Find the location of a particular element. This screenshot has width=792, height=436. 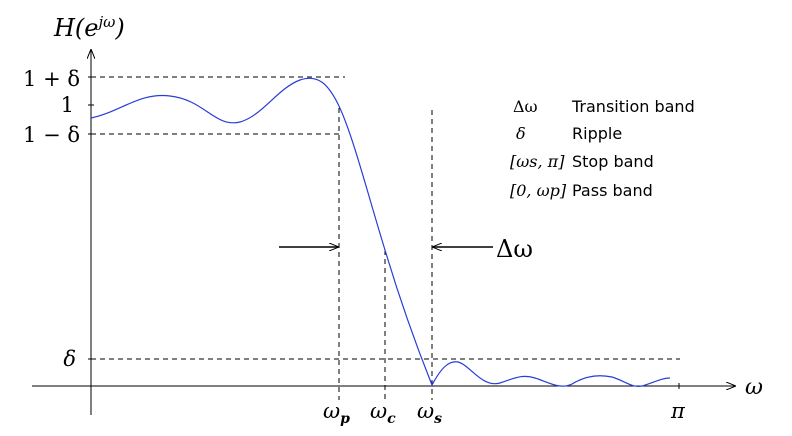

x-label-omega-c: ωc is located at coordinates (383, 413).